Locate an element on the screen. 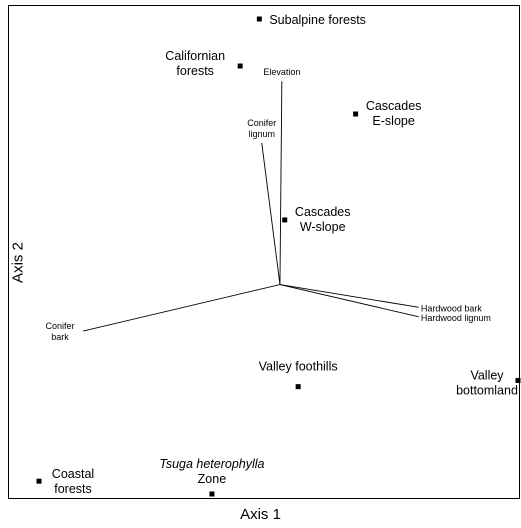  vector-label-hardwood-lignum: Hardwood lignum is located at coordinates (456, 318).